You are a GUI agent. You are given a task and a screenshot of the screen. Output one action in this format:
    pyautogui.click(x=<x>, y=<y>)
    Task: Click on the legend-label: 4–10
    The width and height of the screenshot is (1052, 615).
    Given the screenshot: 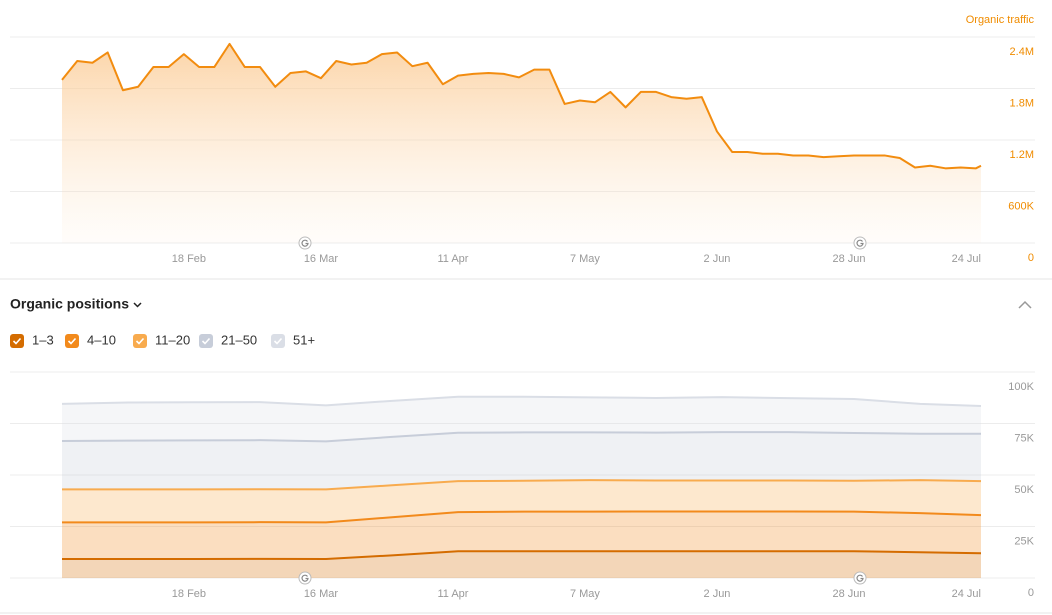 What is the action you would take?
    pyautogui.click(x=101, y=339)
    